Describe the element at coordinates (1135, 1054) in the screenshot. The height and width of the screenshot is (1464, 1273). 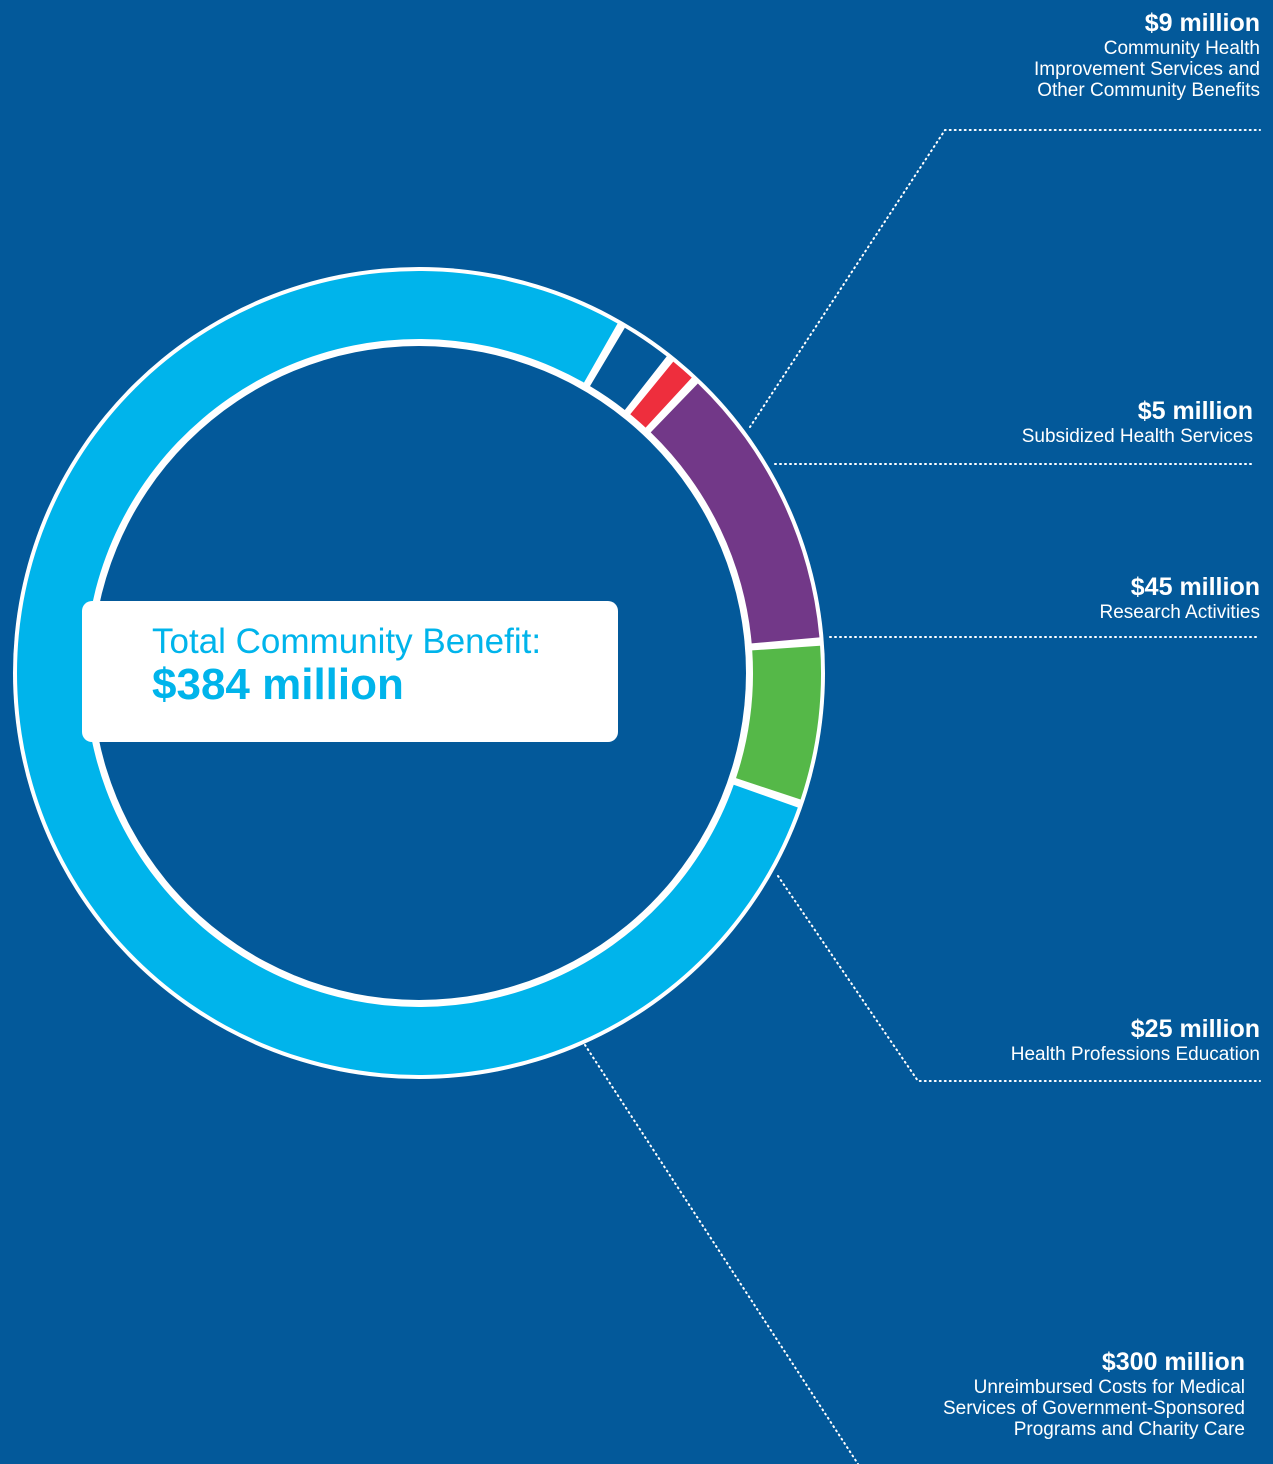
I see `description-line: Health Professions Education` at that location.